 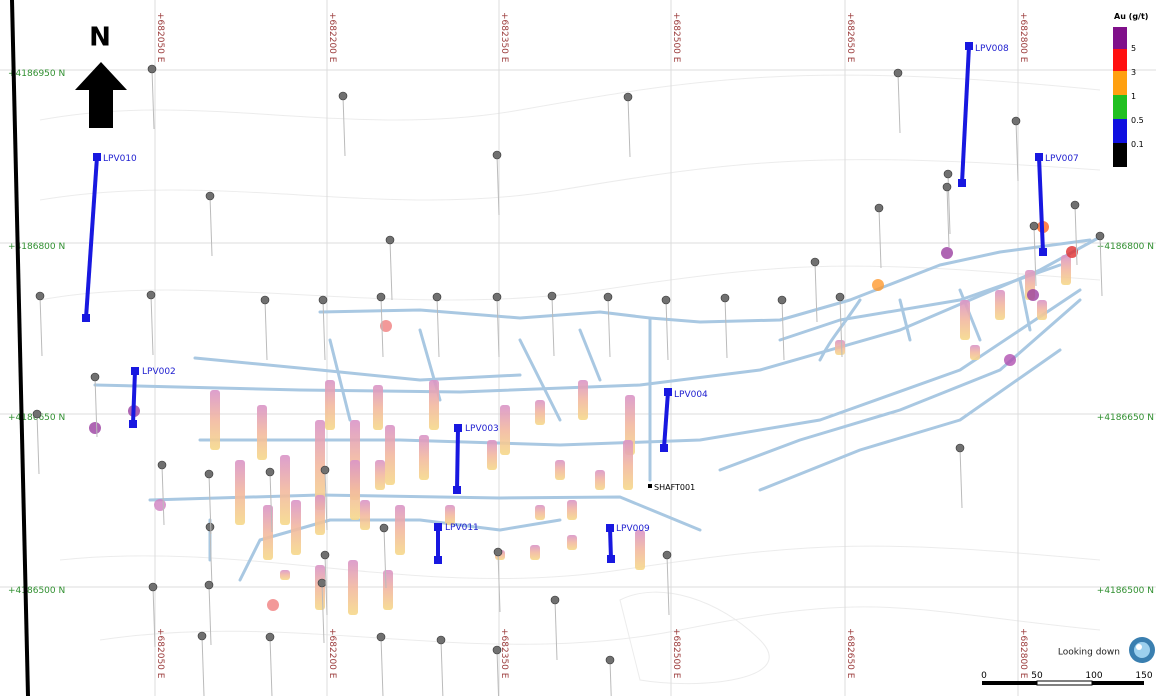 What do you see at coordinates (674, 487) in the screenshot?
I see `shaft-label: SHAFT001` at bounding box center [674, 487].